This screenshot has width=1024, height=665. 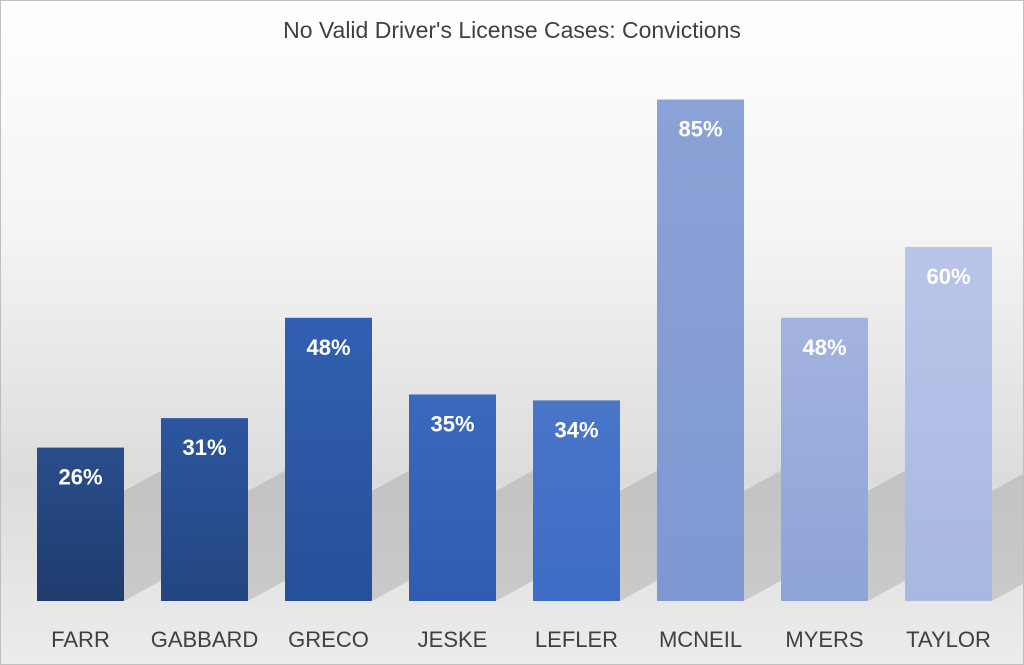 I want to click on bar-jeske, so click(x=452, y=497).